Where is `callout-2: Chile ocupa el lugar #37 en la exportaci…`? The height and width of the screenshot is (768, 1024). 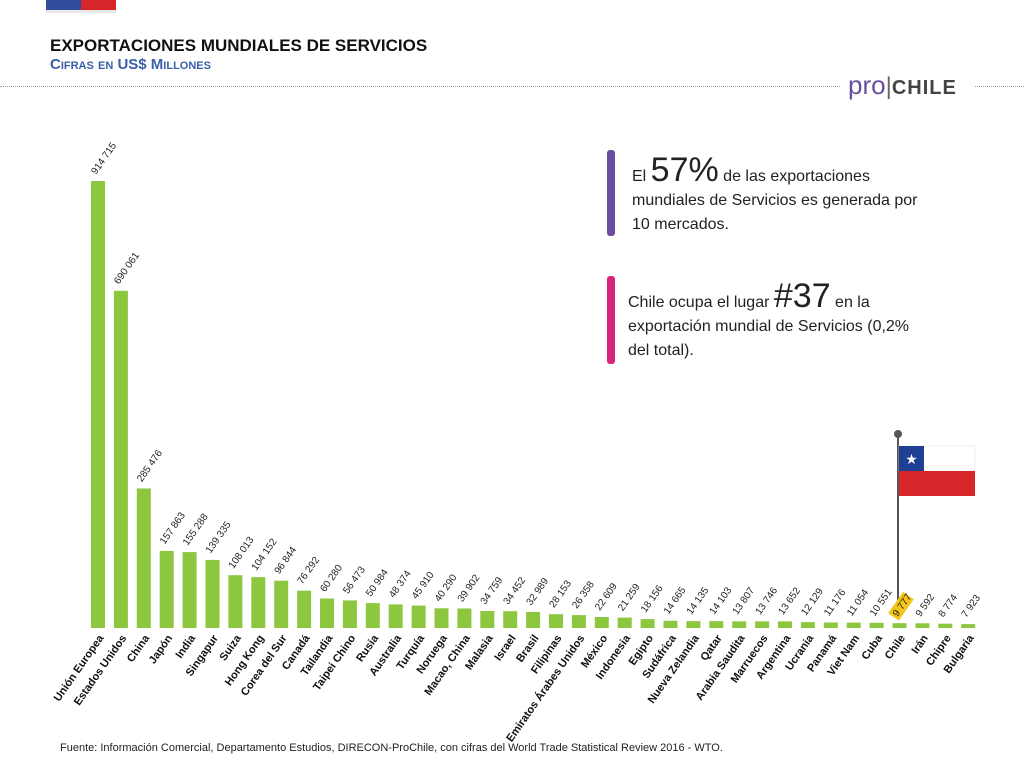
callout-2: Chile ocupa el lugar #37 en la exportaci… is located at coordinates (769, 318).